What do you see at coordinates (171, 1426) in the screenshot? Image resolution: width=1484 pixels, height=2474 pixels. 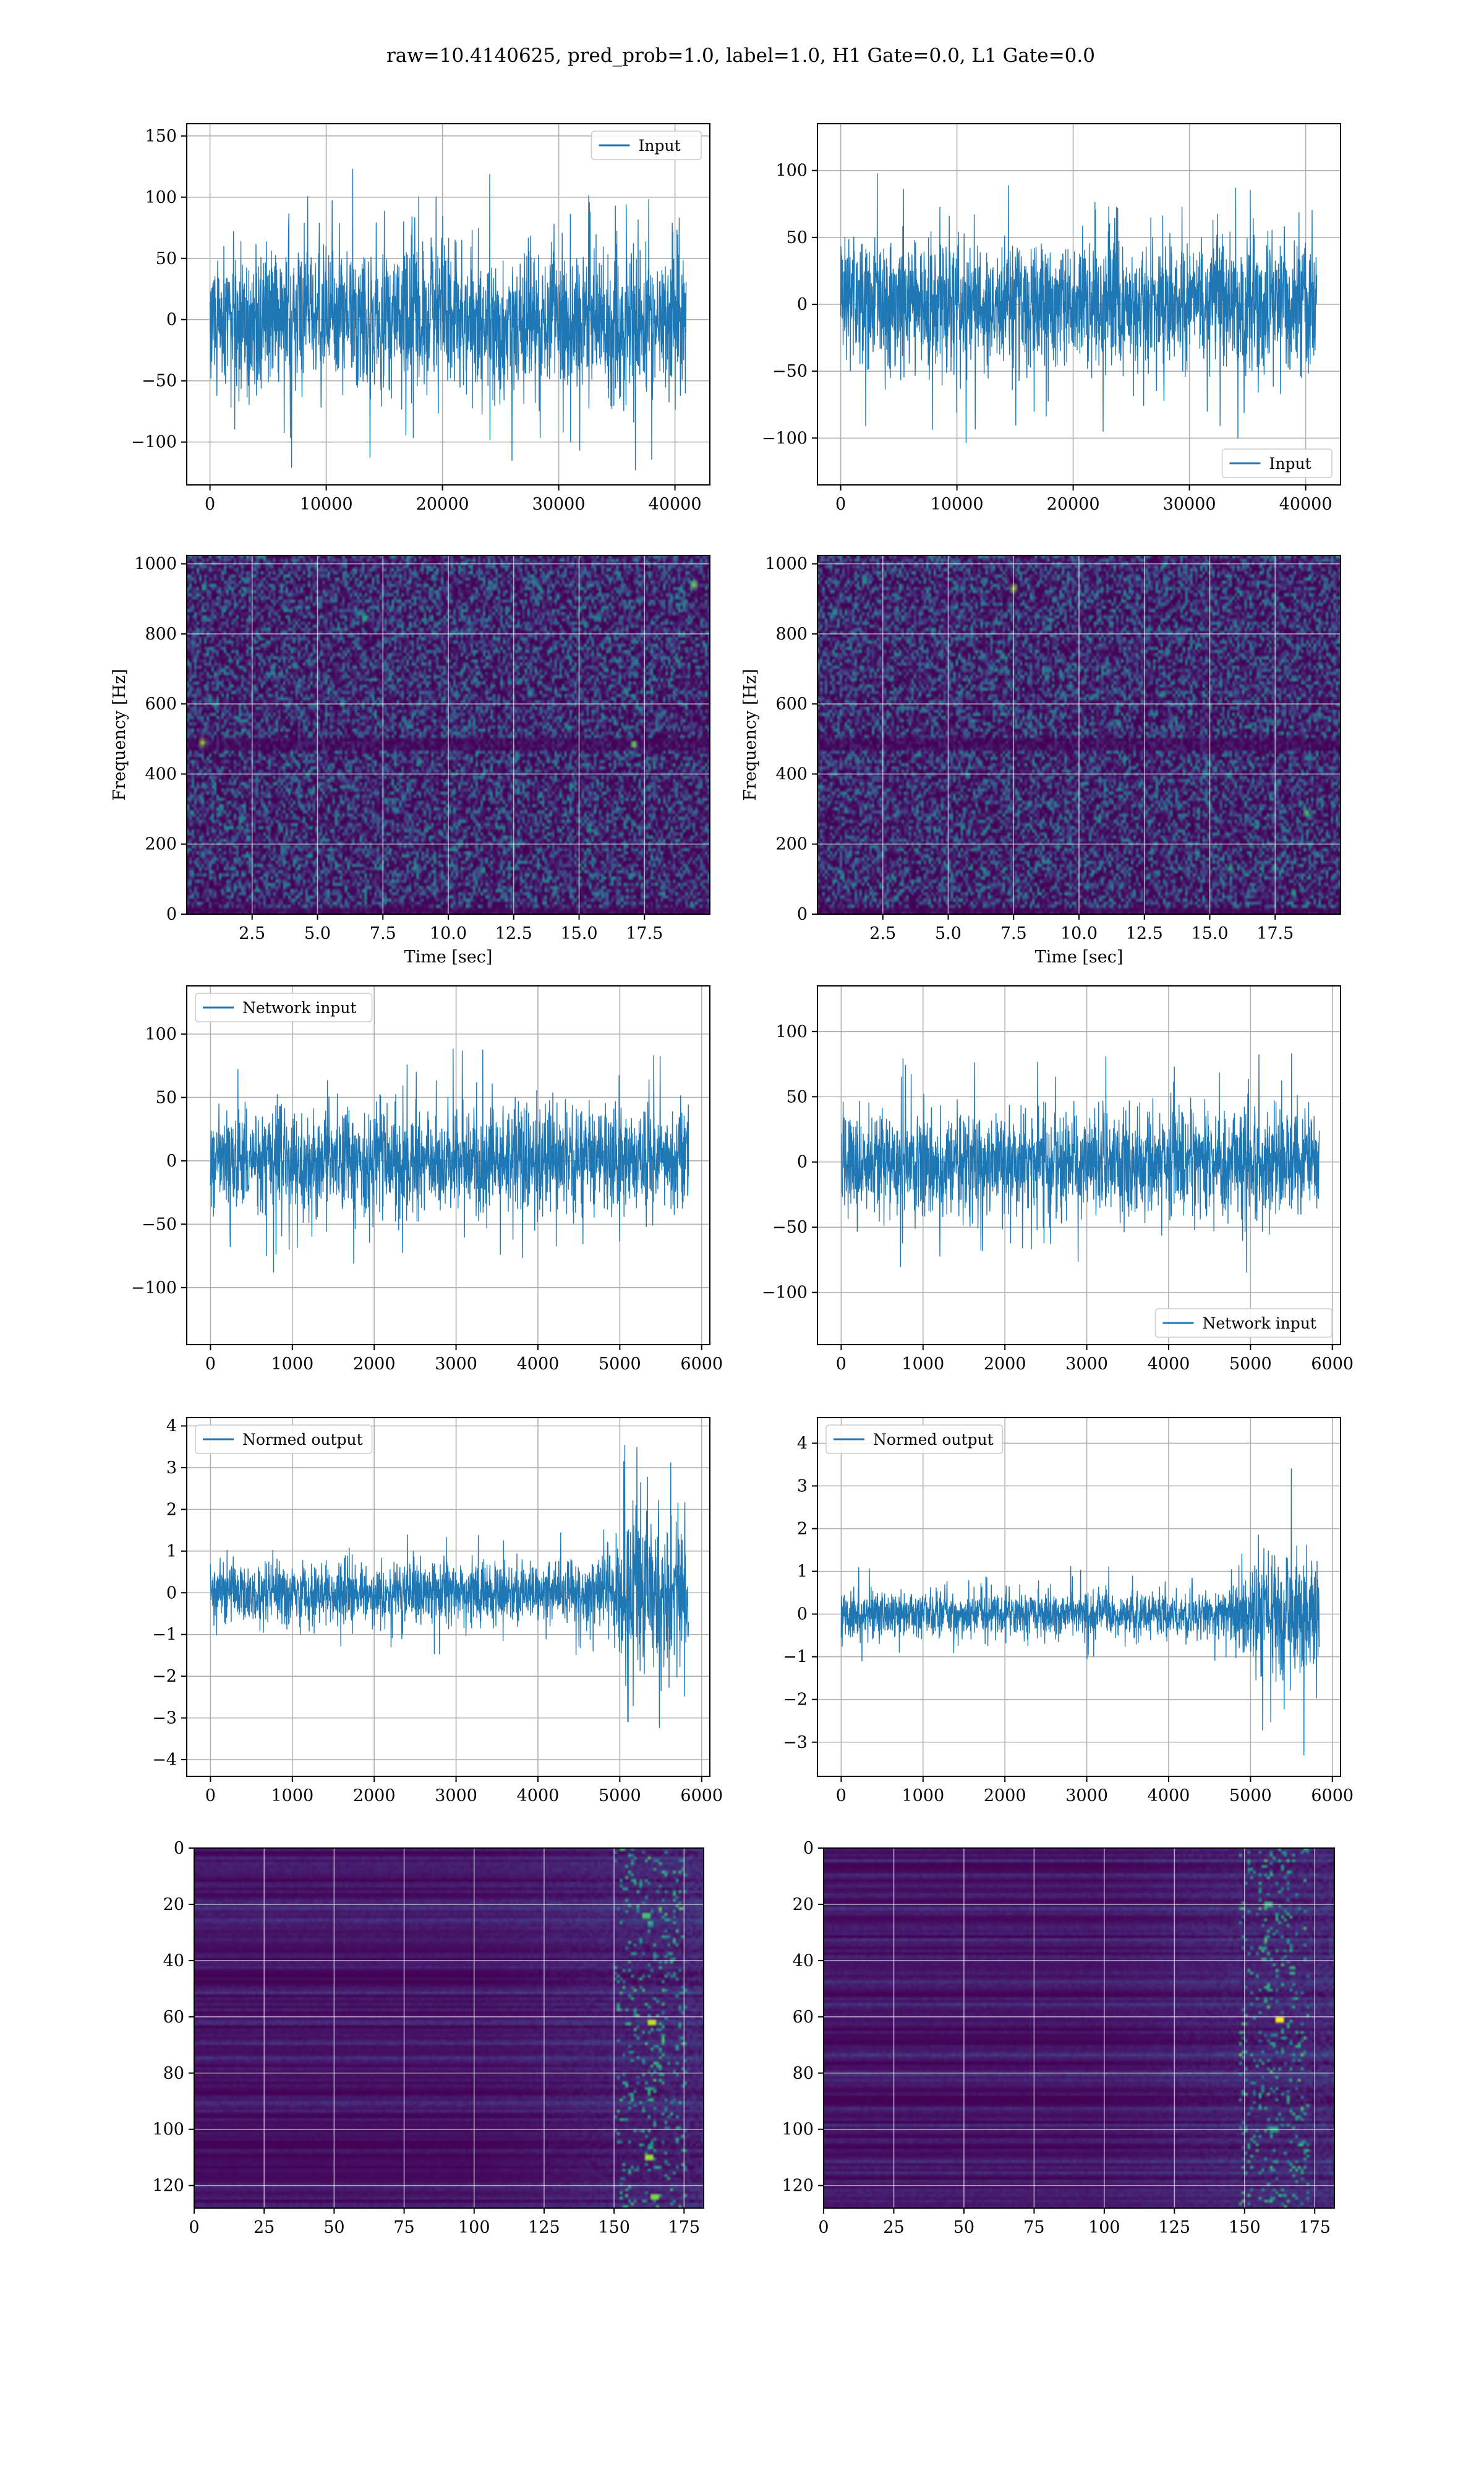 I see `y-tick-label: 4` at bounding box center [171, 1426].